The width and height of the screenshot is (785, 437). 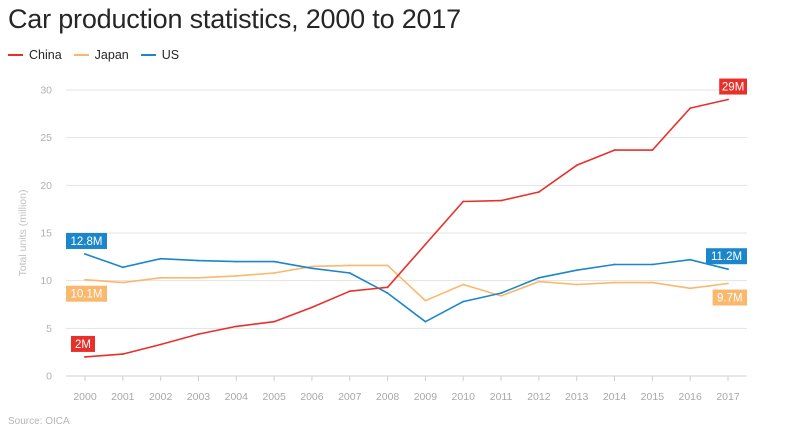 I want to click on x-tick-label: 2002, so click(x=161, y=397).